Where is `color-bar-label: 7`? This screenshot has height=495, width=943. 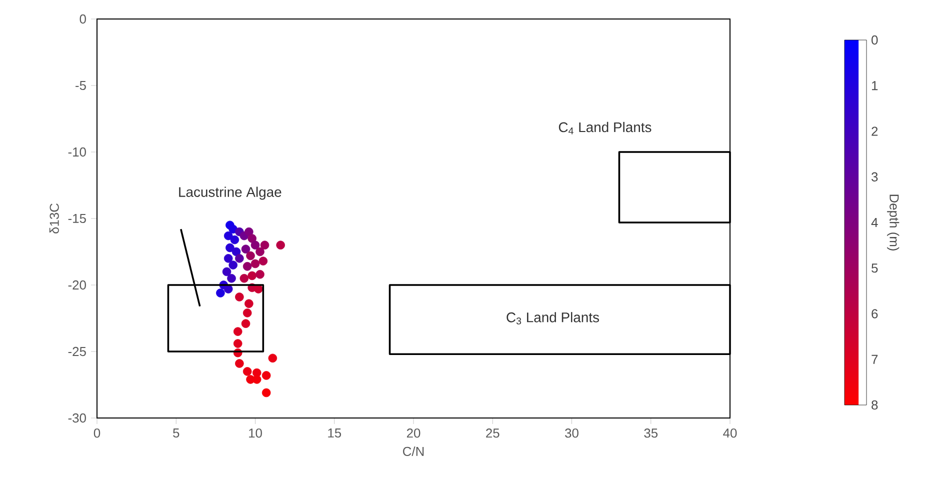 color-bar-label: 7 is located at coordinates (875, 359).